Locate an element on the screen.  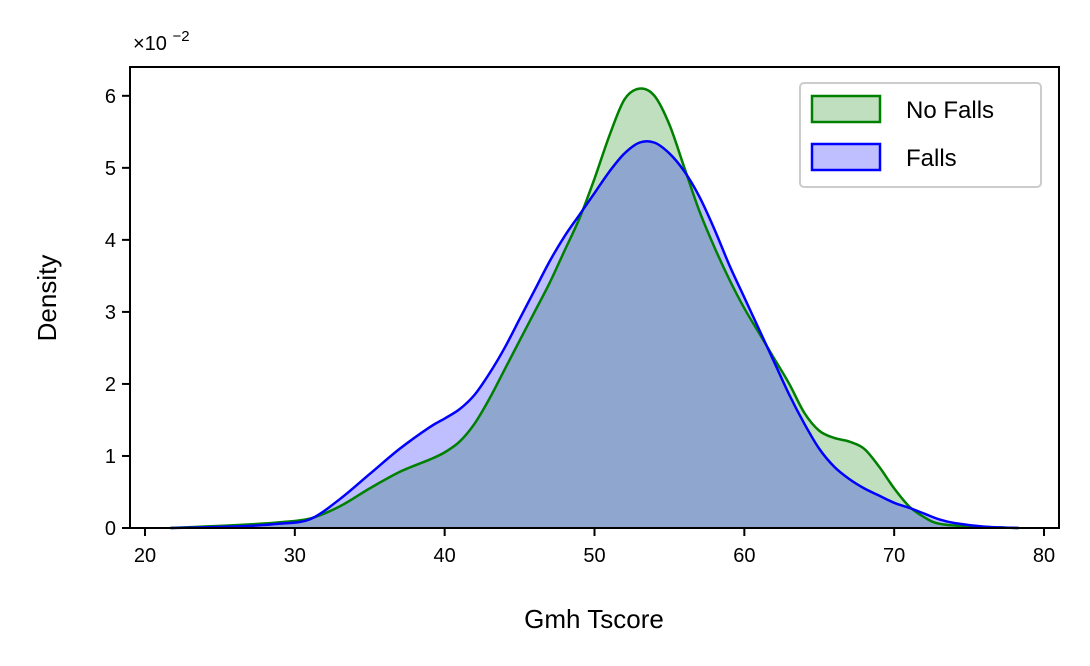
svg-text: ×10 −2 is located at coordinates (161, 41).